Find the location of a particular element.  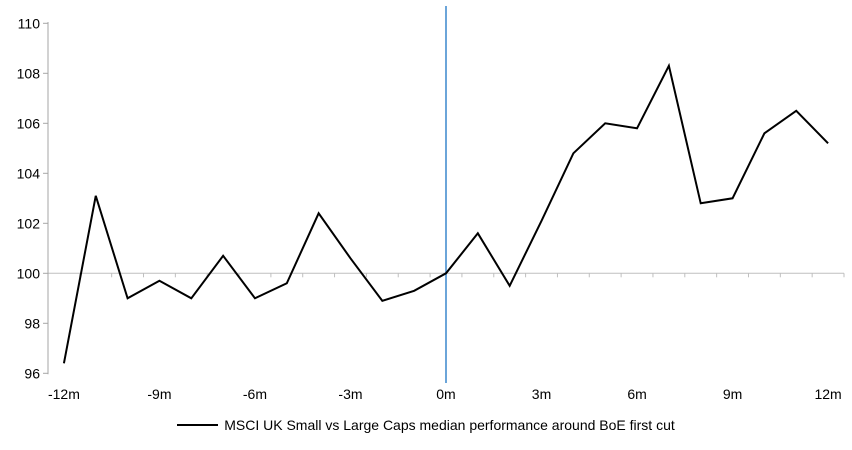

y-axis-label: 108 is located at coordinates (29, 73).